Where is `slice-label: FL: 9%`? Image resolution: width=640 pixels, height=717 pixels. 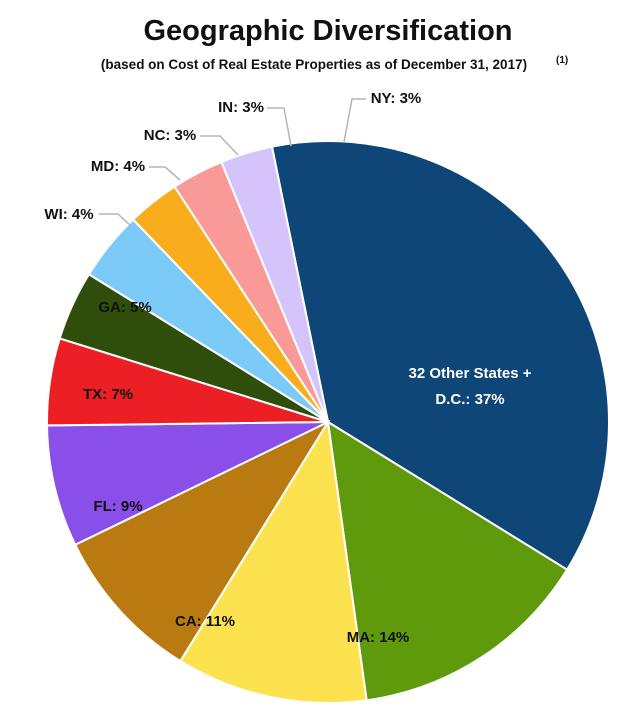
slice-label: FL: 9% is located at coordinates (117, 506).